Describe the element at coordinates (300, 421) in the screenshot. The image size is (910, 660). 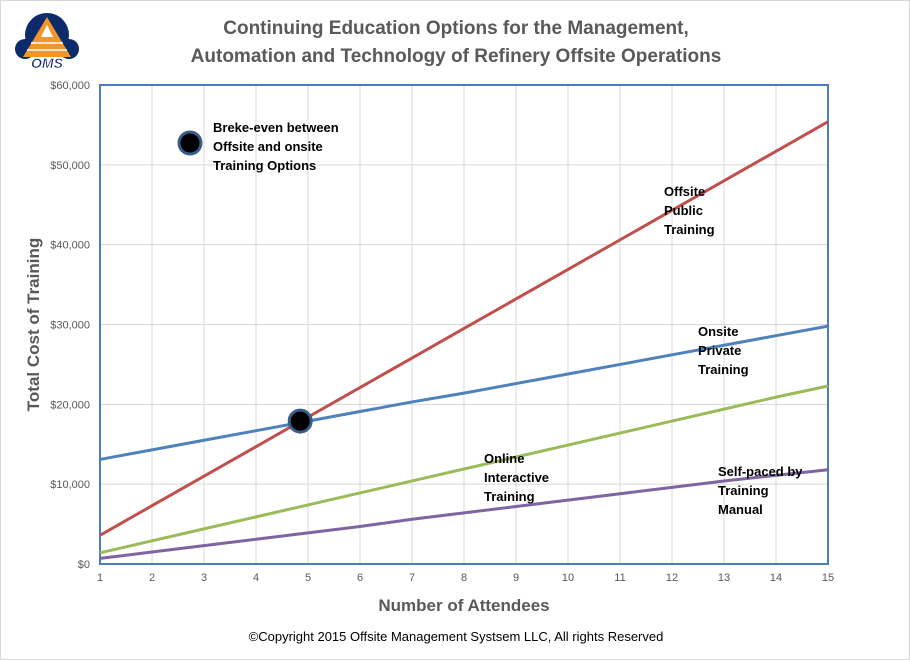
I see `break-even-marker` at that location.